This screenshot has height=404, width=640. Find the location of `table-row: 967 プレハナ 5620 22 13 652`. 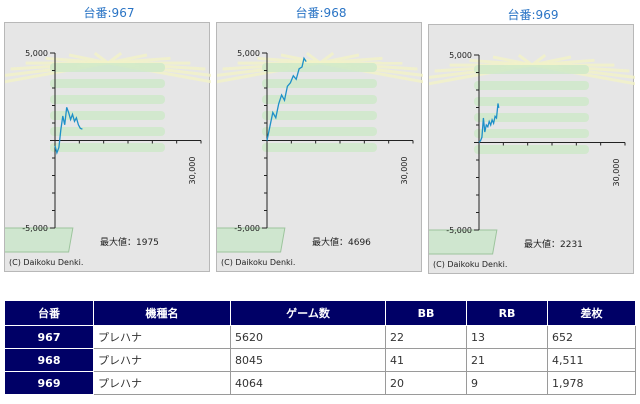

table-row: 967 プレハナ 5620 22 13 652 is located at coordinates (320, 337).